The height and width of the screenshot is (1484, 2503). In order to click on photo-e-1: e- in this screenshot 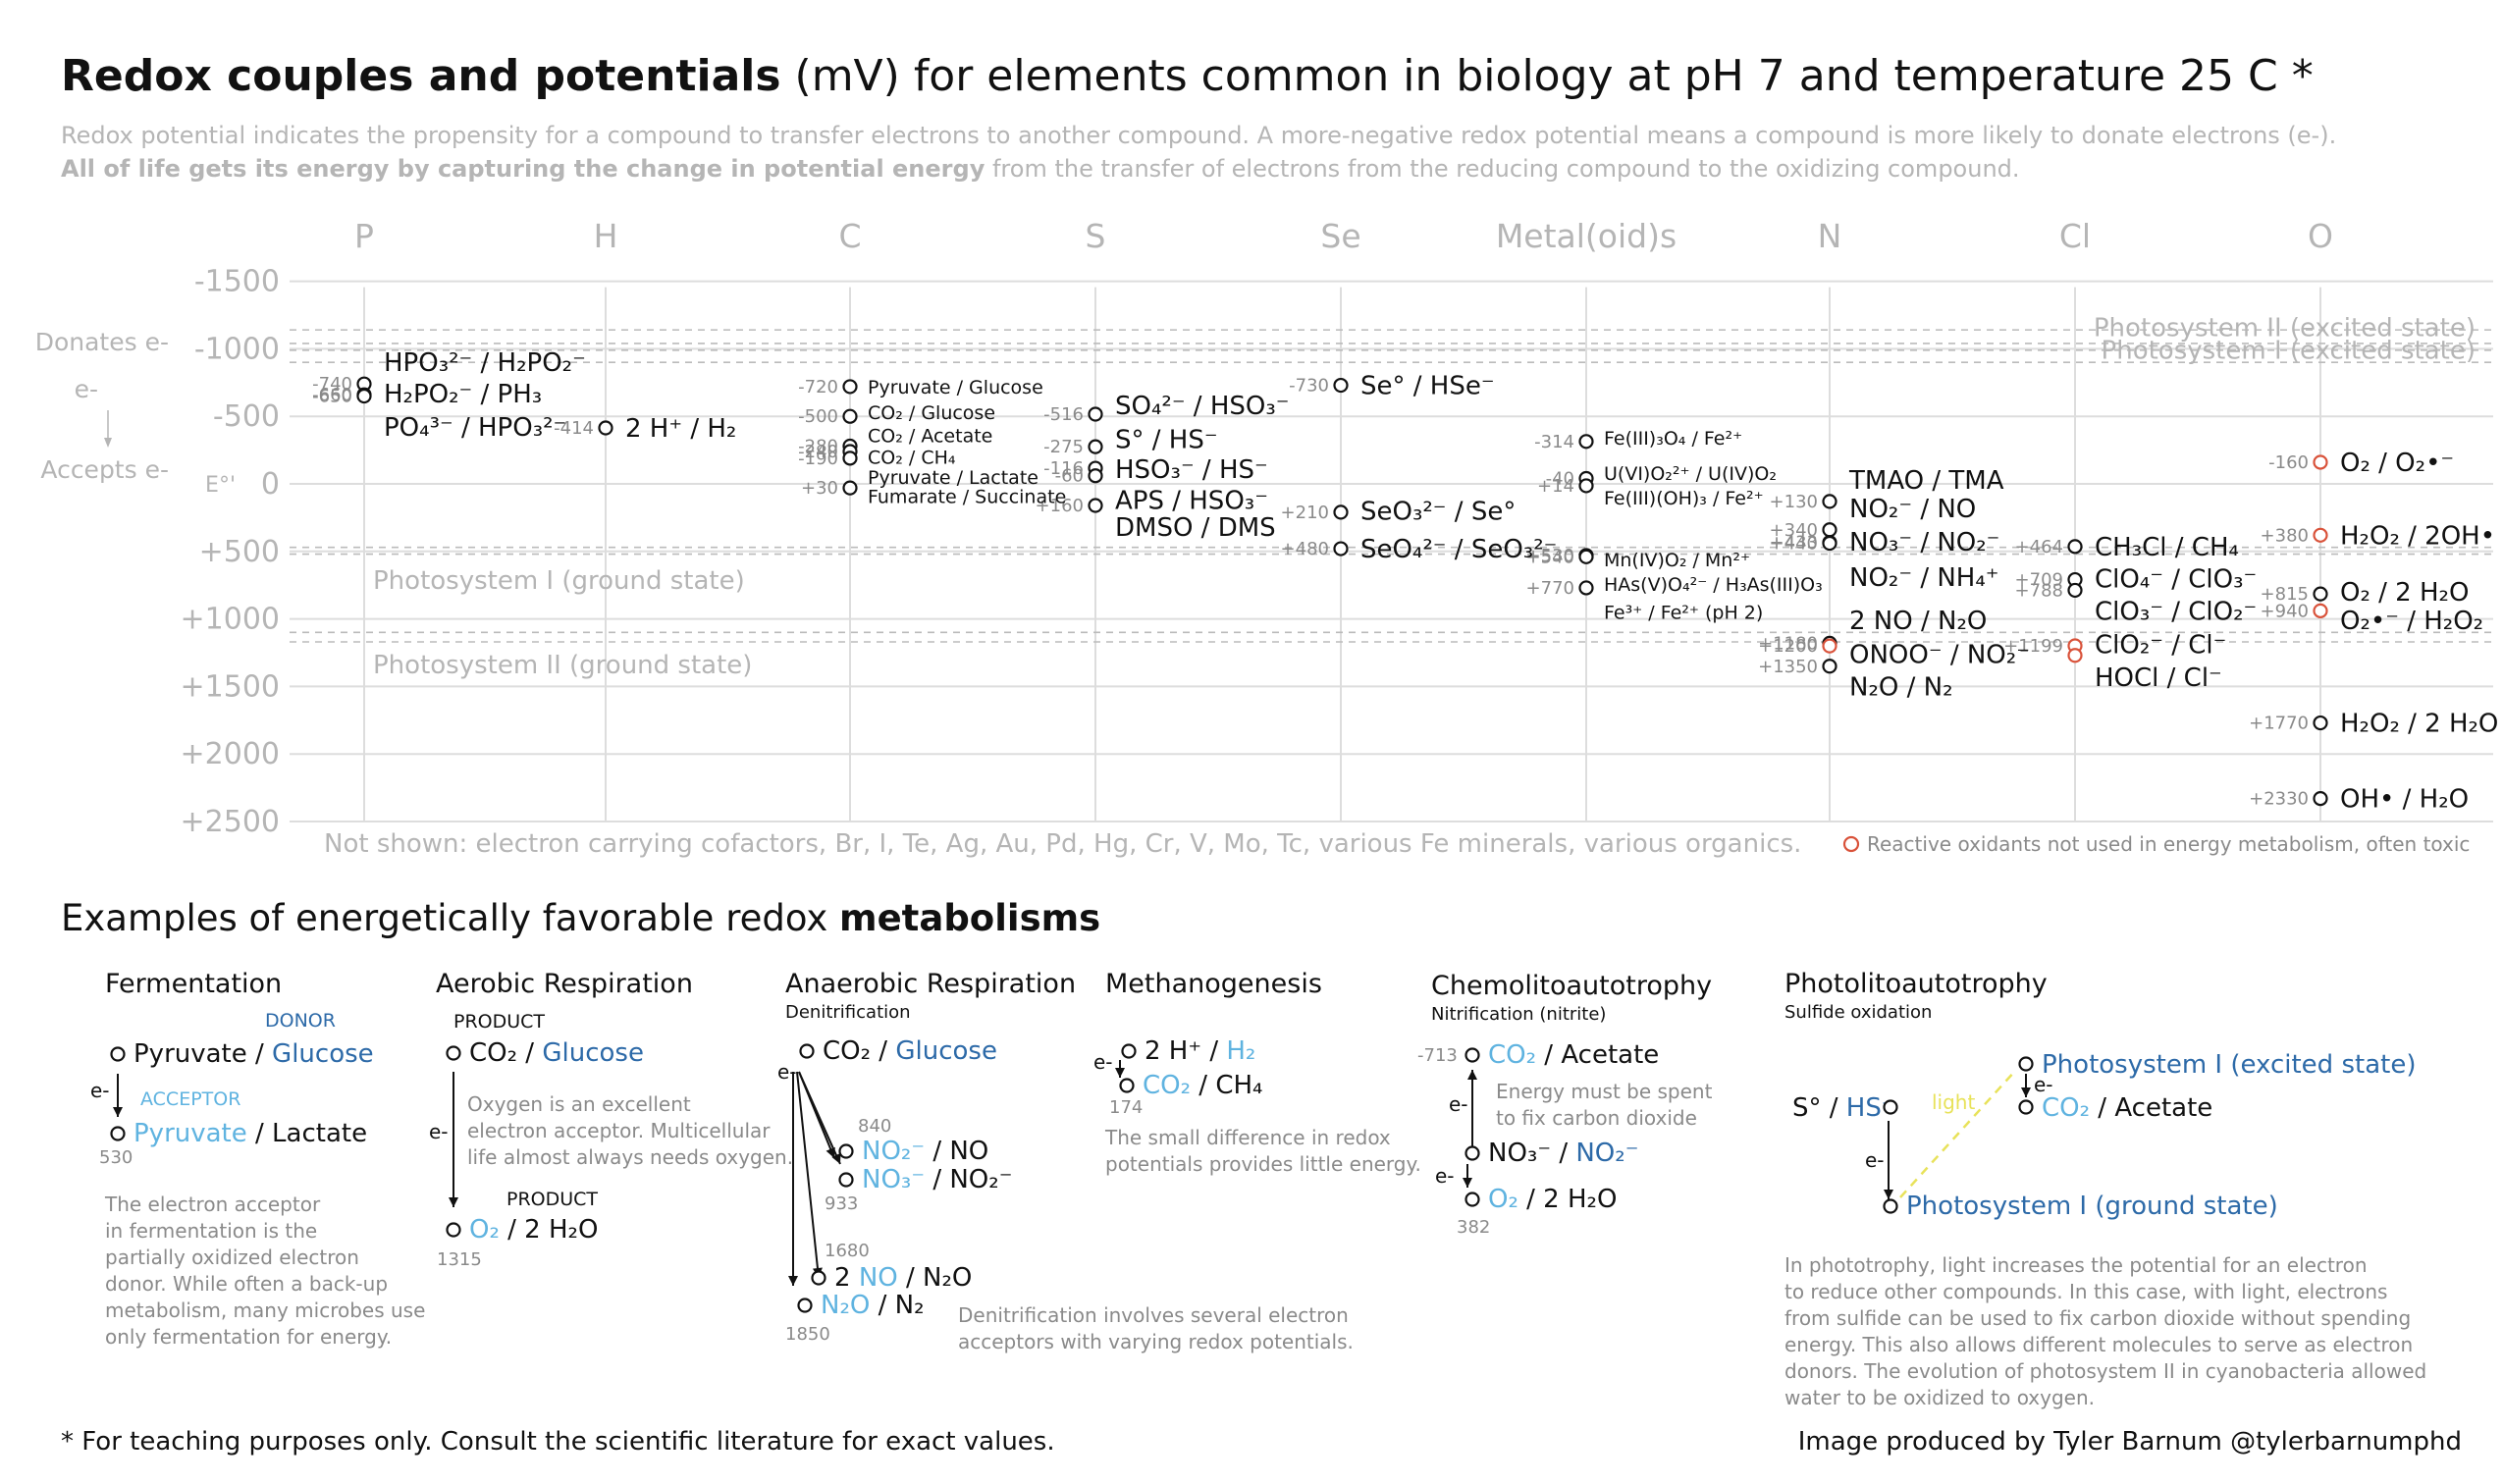, I will do `click(1875, 1160)`.